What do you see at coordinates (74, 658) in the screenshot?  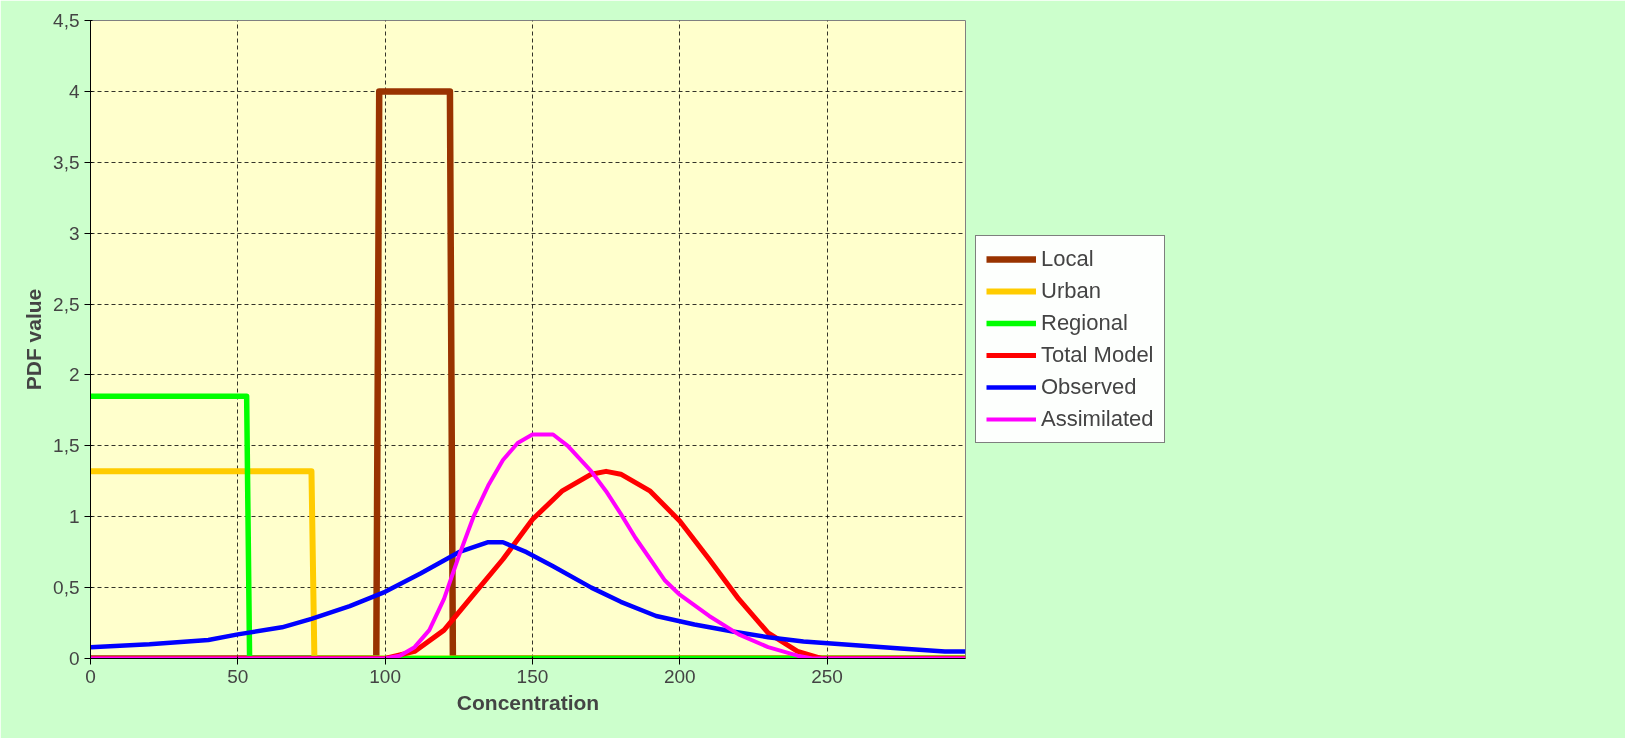 I see `y-tick-label: 0` at bounding box center [74, 658].